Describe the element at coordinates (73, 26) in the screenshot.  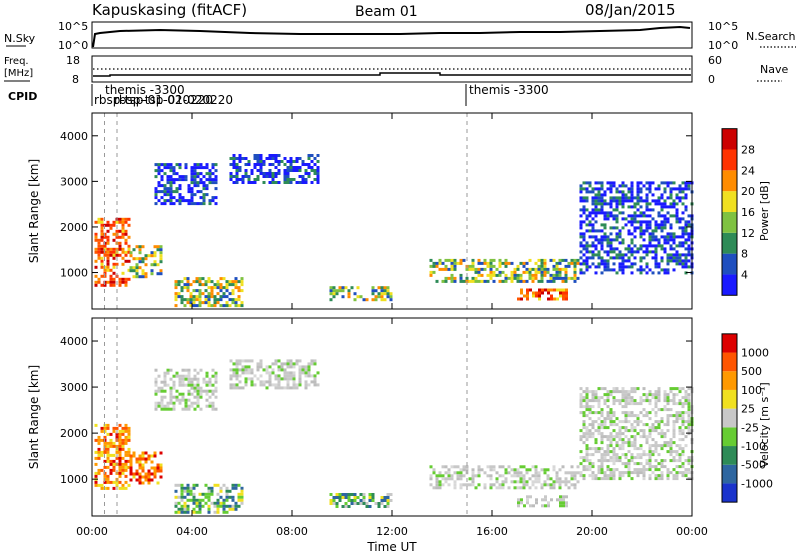
I see `nsky-ytick-top: 10^5` at that location.